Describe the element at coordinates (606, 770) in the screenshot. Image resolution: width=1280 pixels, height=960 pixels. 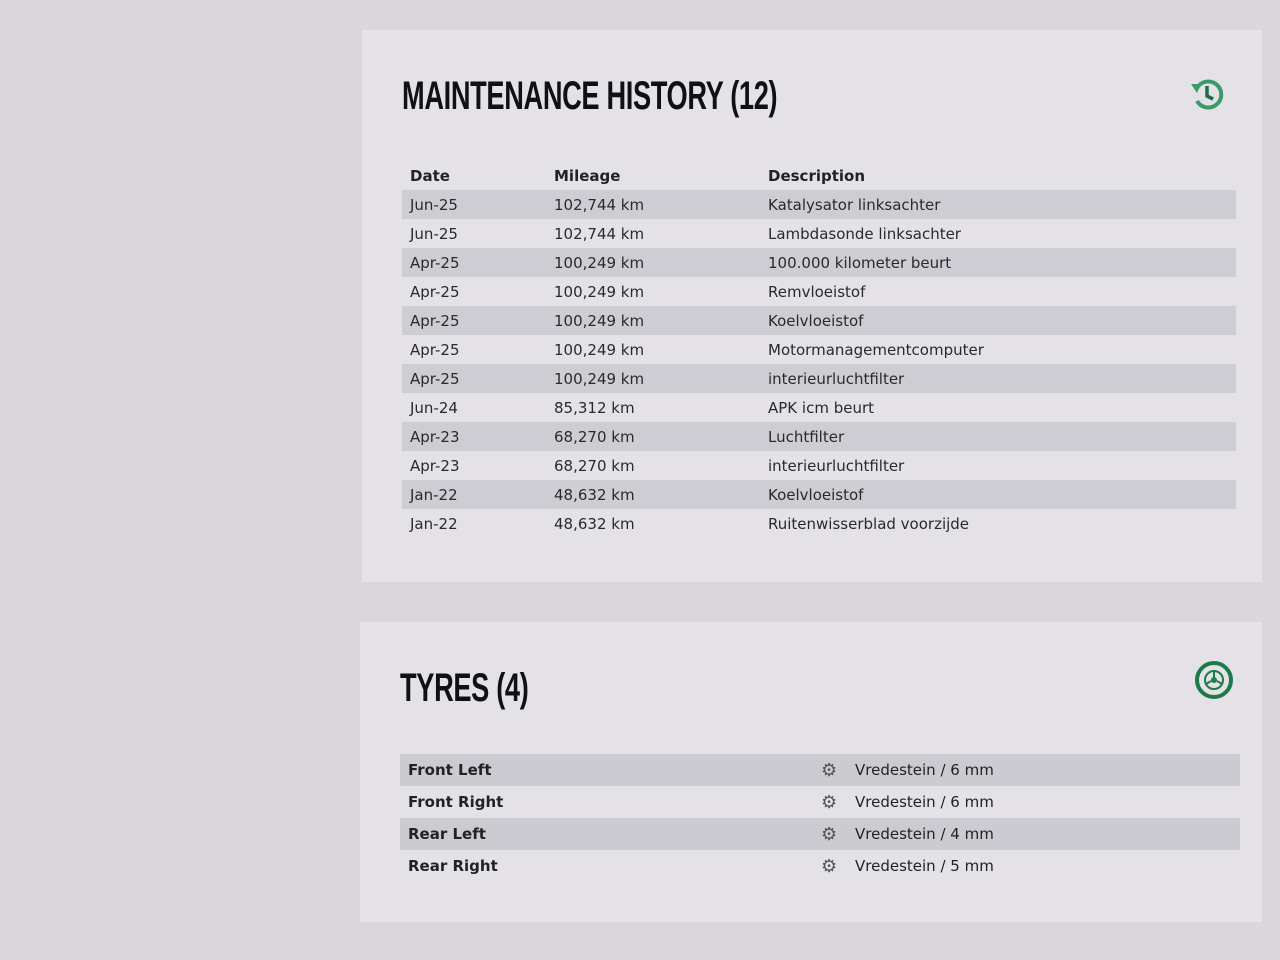
I see `tyre-position: Front Left` at that location.